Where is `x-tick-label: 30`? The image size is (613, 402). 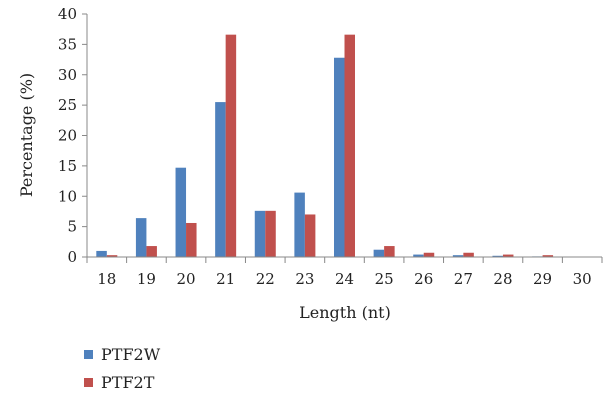 x-tick-label: 30 is located at coordinates (582, 279).